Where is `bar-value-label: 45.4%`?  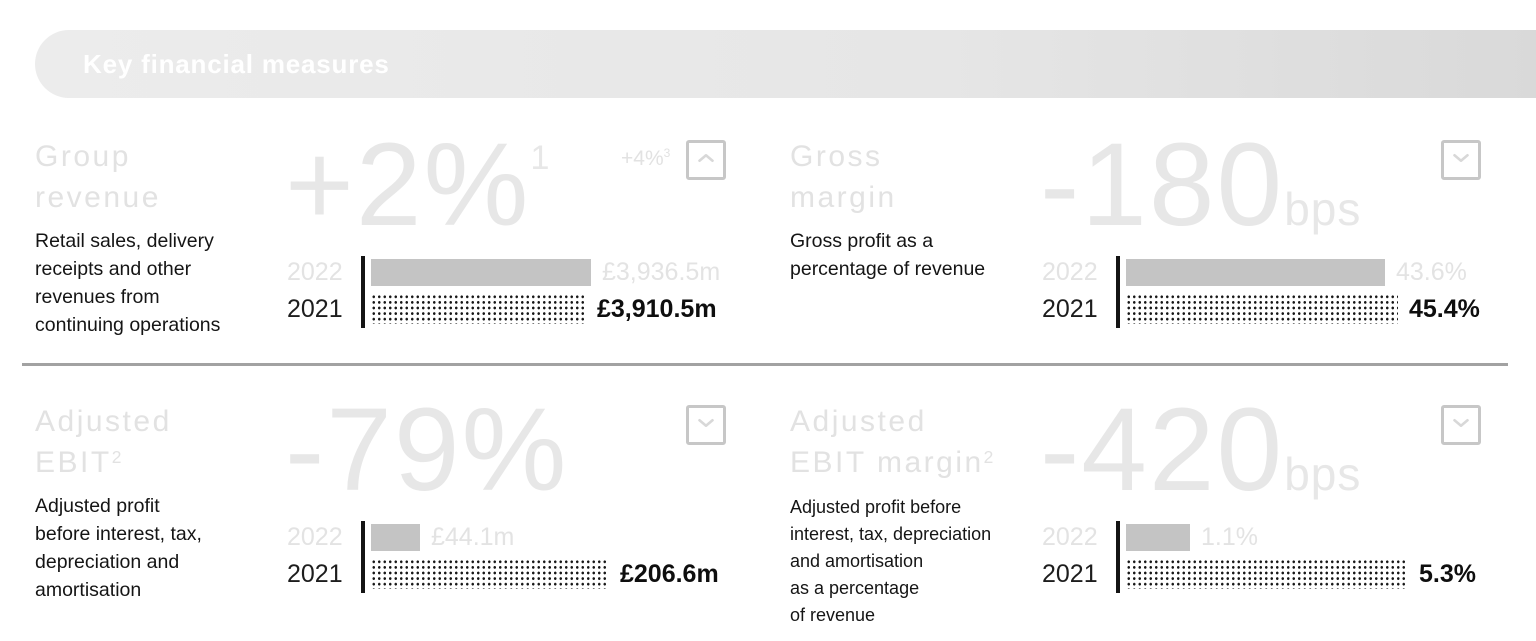
bar-value-label: 45.4% is located at coordinates (1444, 308).